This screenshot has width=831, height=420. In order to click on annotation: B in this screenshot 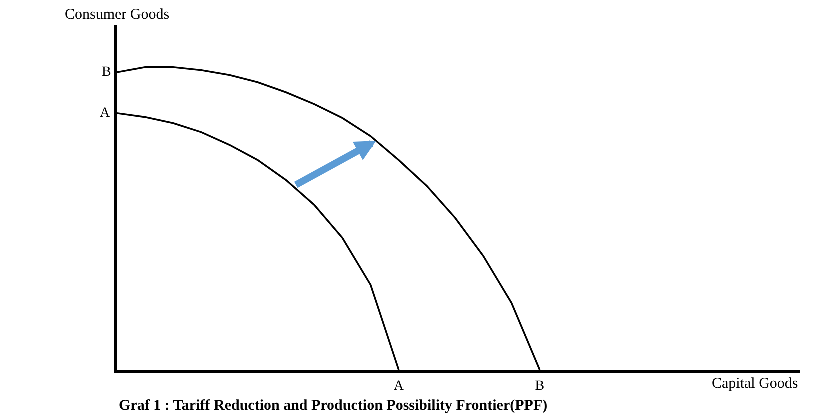, I will do `click(107, 72)`.